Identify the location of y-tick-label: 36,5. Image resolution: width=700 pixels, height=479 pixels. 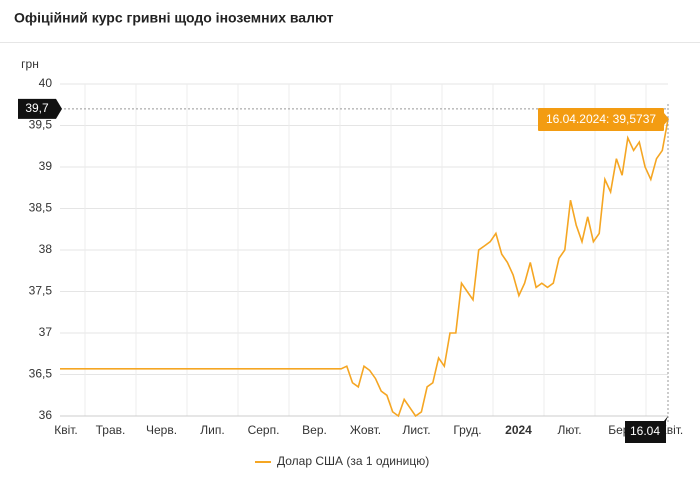
(41, 374).